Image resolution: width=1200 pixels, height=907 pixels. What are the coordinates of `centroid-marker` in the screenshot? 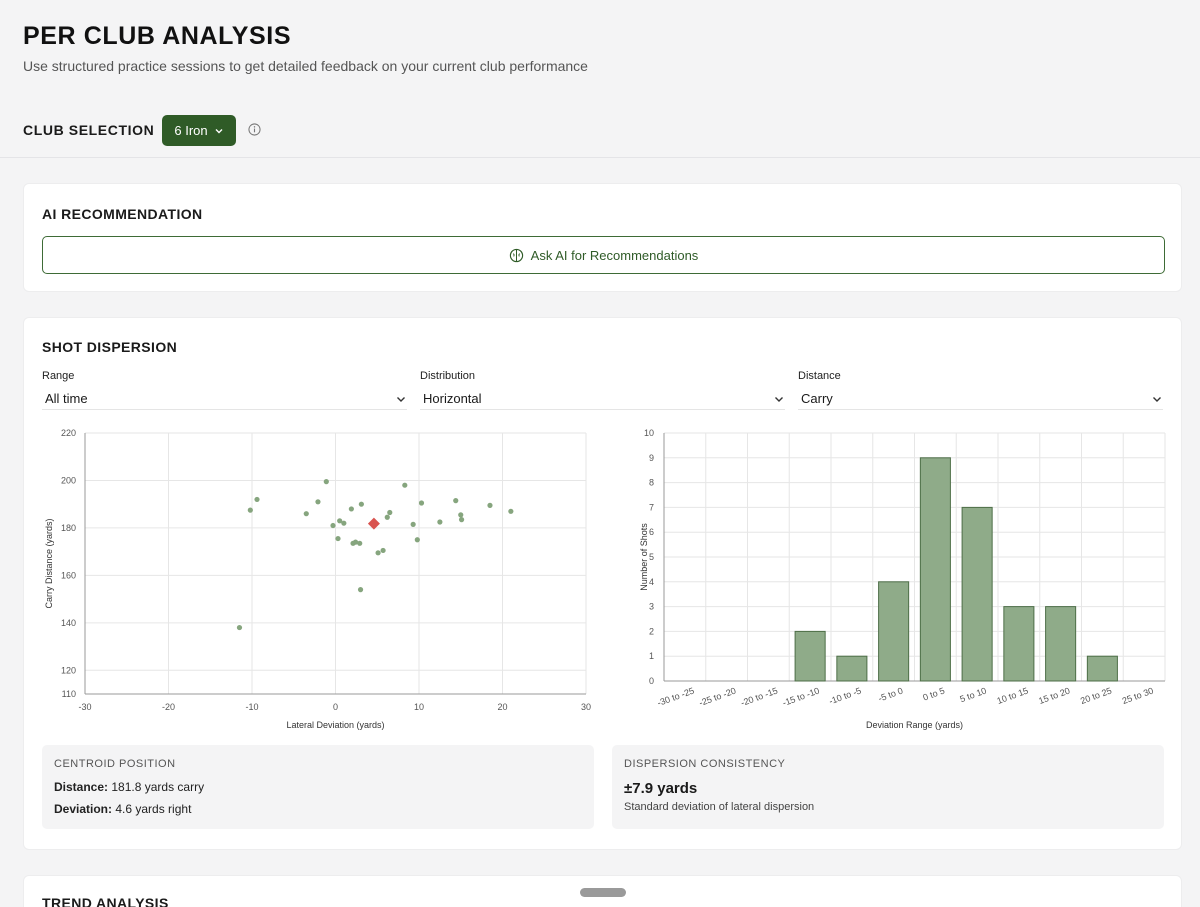 It's located at (373, 523).